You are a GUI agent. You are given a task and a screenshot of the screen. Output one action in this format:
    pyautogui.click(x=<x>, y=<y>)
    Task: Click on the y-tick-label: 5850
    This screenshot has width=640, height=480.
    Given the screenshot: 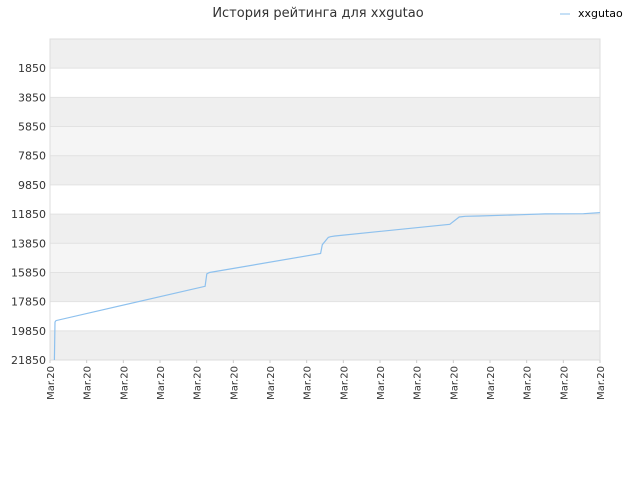 What is the action you would take?
    pyautogui.click(x=32, y=127)
    